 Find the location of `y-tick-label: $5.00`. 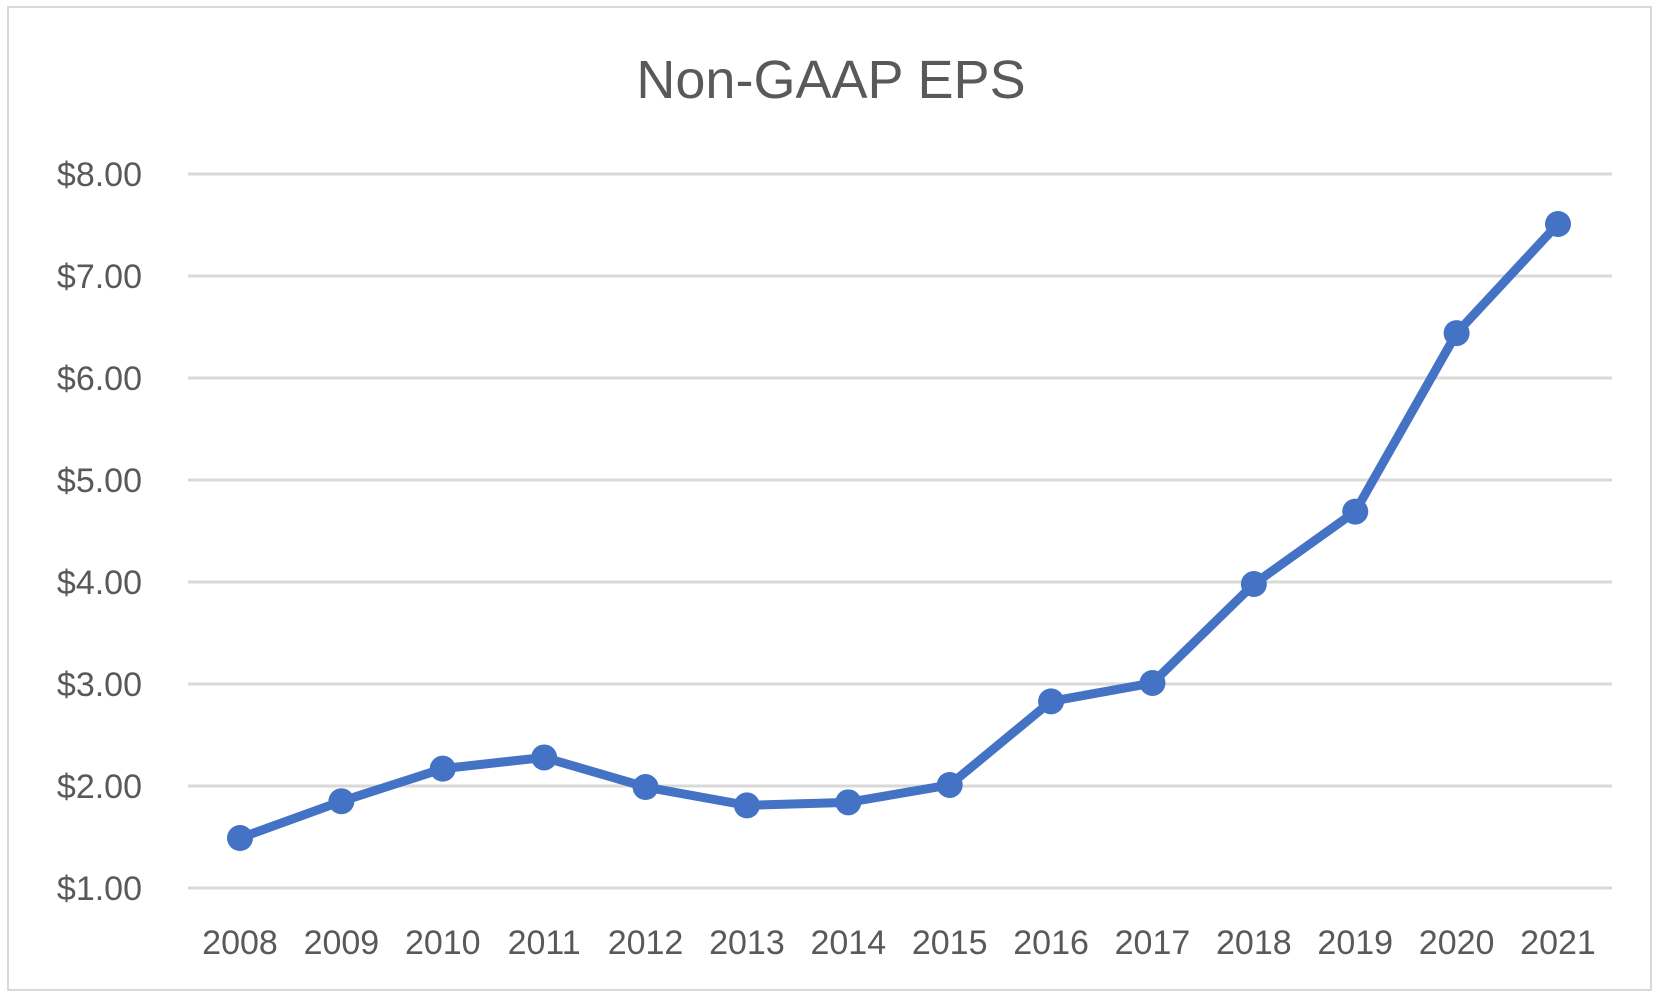

y-tick-label: $5.00 is located at coordinates (99, 481).